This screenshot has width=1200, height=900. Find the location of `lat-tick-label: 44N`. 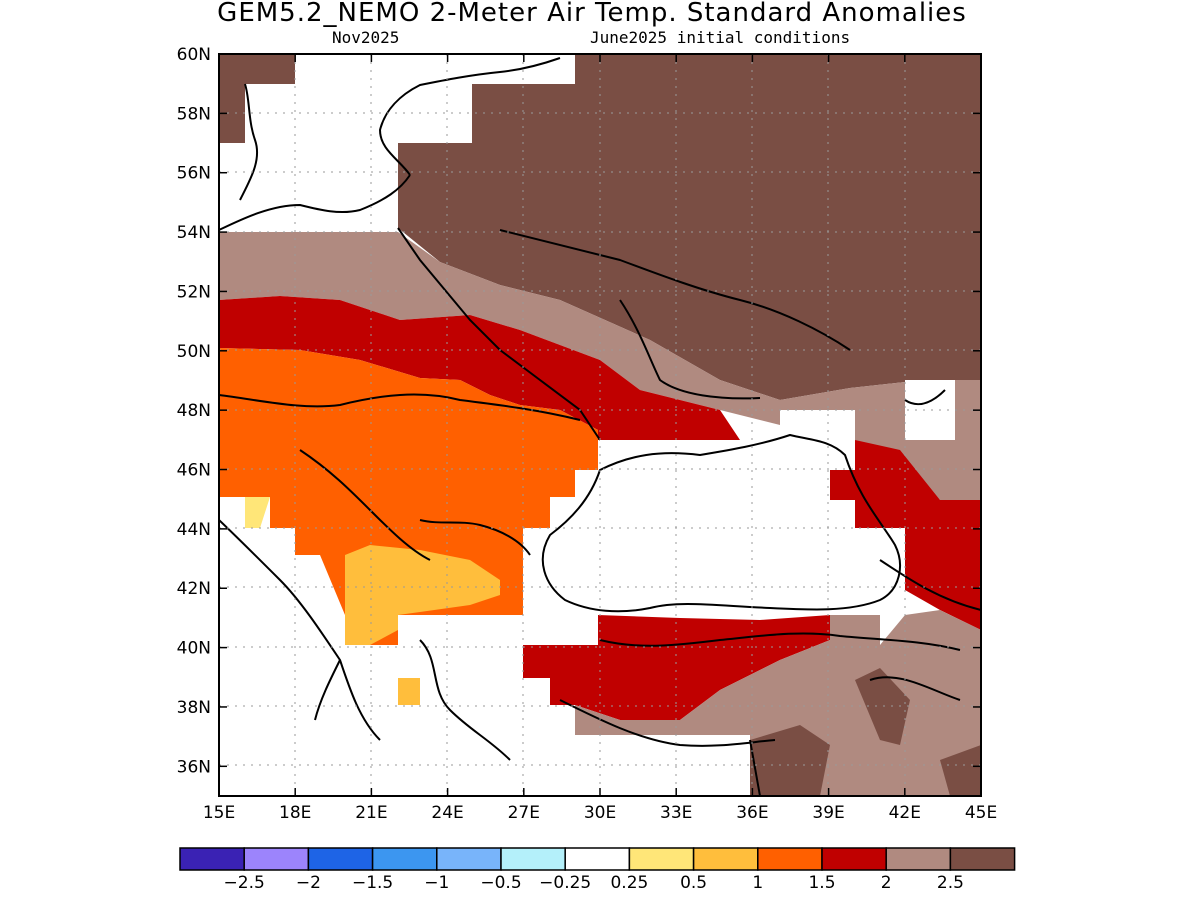

lat-tick-label: 44N is located at coordinates (194, 530).